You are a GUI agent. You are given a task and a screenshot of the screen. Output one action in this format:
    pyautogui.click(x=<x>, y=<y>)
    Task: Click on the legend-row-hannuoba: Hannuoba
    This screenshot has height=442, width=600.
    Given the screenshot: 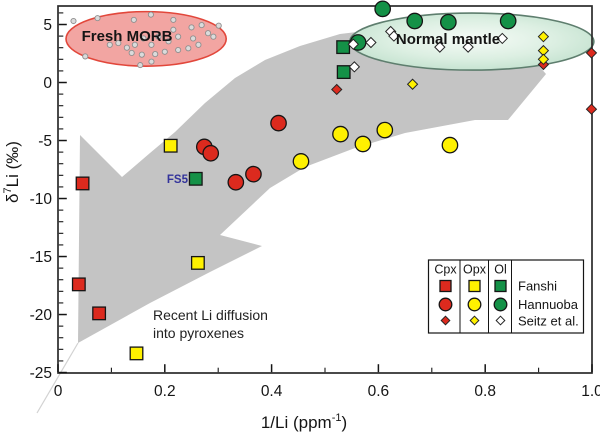 What is the action you would take?
    pyautogui.click(x=548, y=304)
    